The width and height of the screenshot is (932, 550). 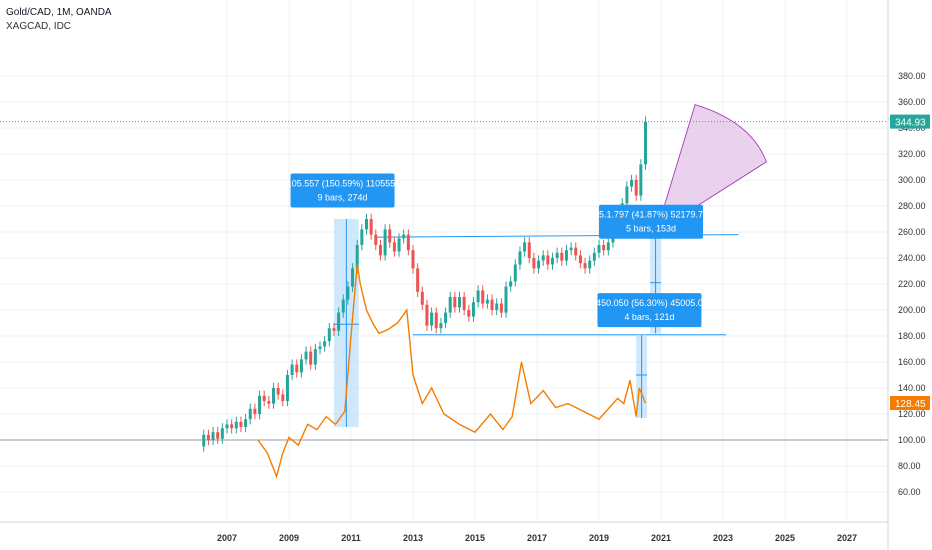 What do you see at coordinates (537, 538) in the screenshot?
I see `x-tick-label: 2017` at bounding box center [537, 538].